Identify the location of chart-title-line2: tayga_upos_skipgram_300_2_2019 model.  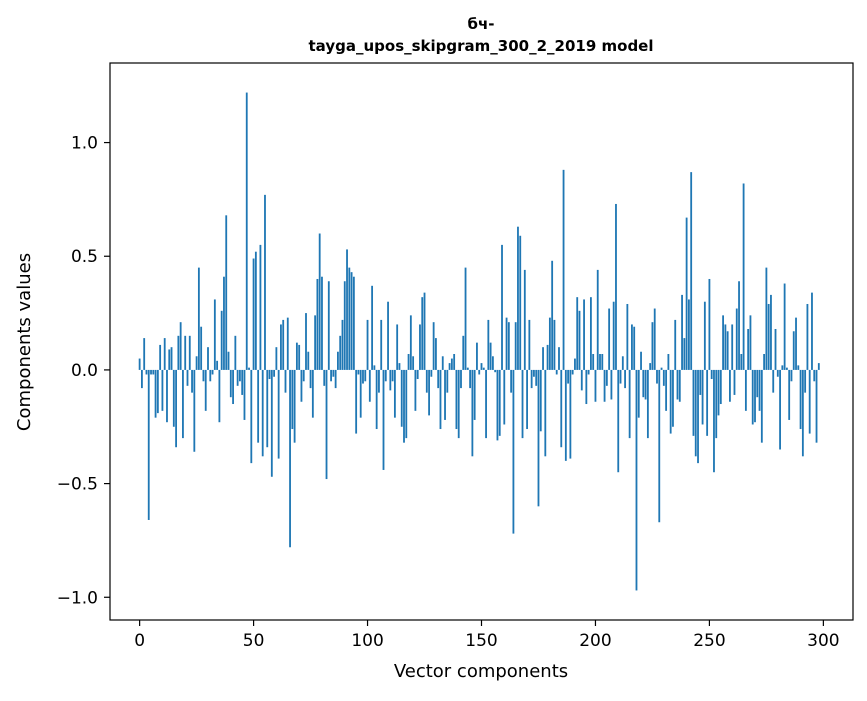
(481, 46).